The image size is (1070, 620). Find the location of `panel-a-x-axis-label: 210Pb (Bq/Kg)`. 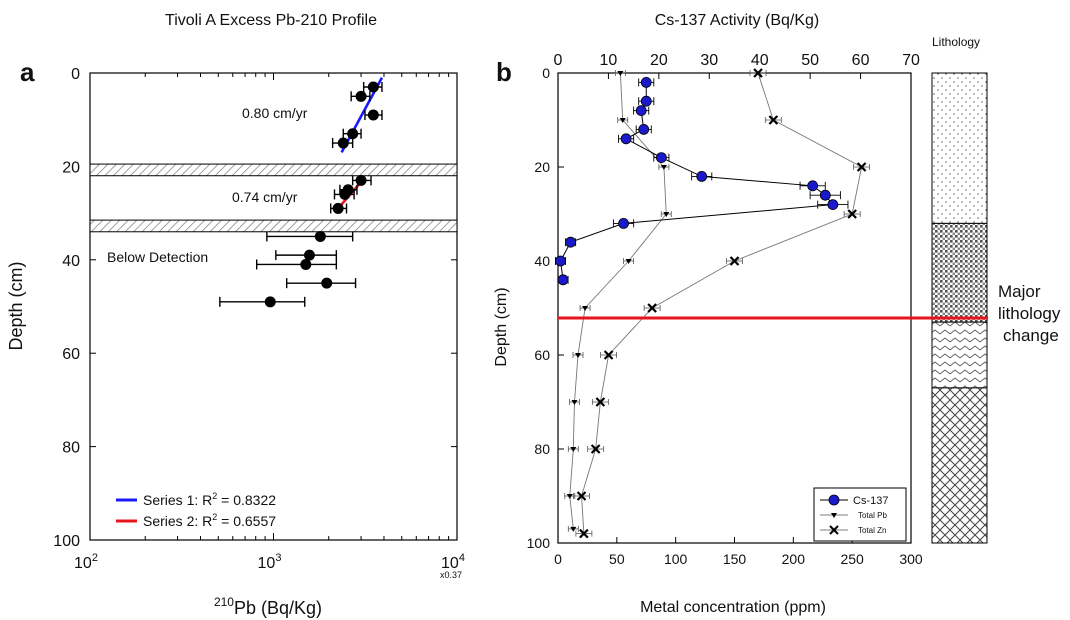

panel-a-x-axis-label: 210Pb (Bq/Kg) is located at coordinates (268, 606).